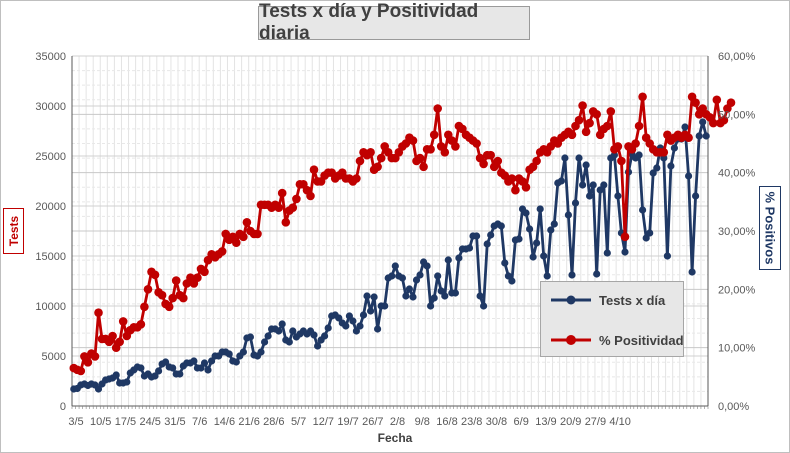 This screenshot has height=453, width=790. What do you see at coordinates (737, 57) in the screenshot?
I see `y-right-tick-label: 60,00%` at bounding box center [737, 57].